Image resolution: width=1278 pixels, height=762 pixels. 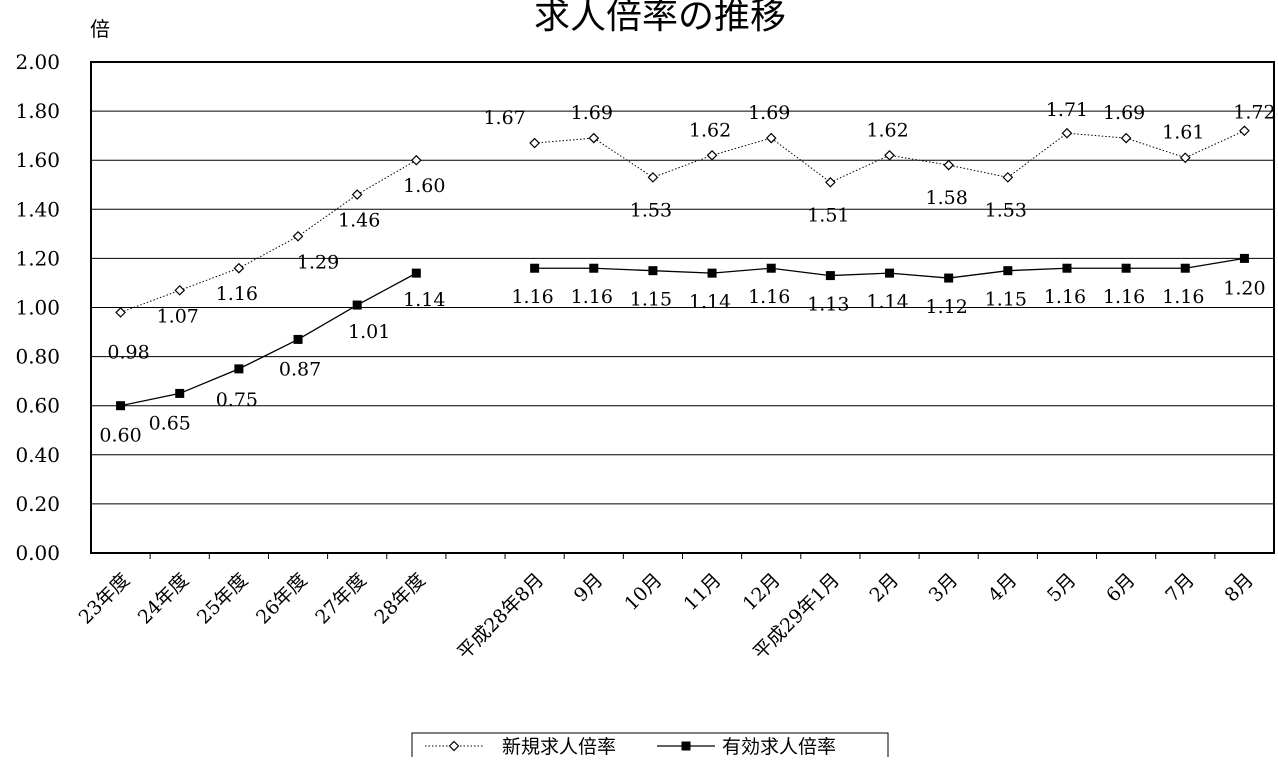 What do you see at coordinates (1067, 110) in the screenshot?
I see `data-label: 1.71` at bounding box center [1067, 110].